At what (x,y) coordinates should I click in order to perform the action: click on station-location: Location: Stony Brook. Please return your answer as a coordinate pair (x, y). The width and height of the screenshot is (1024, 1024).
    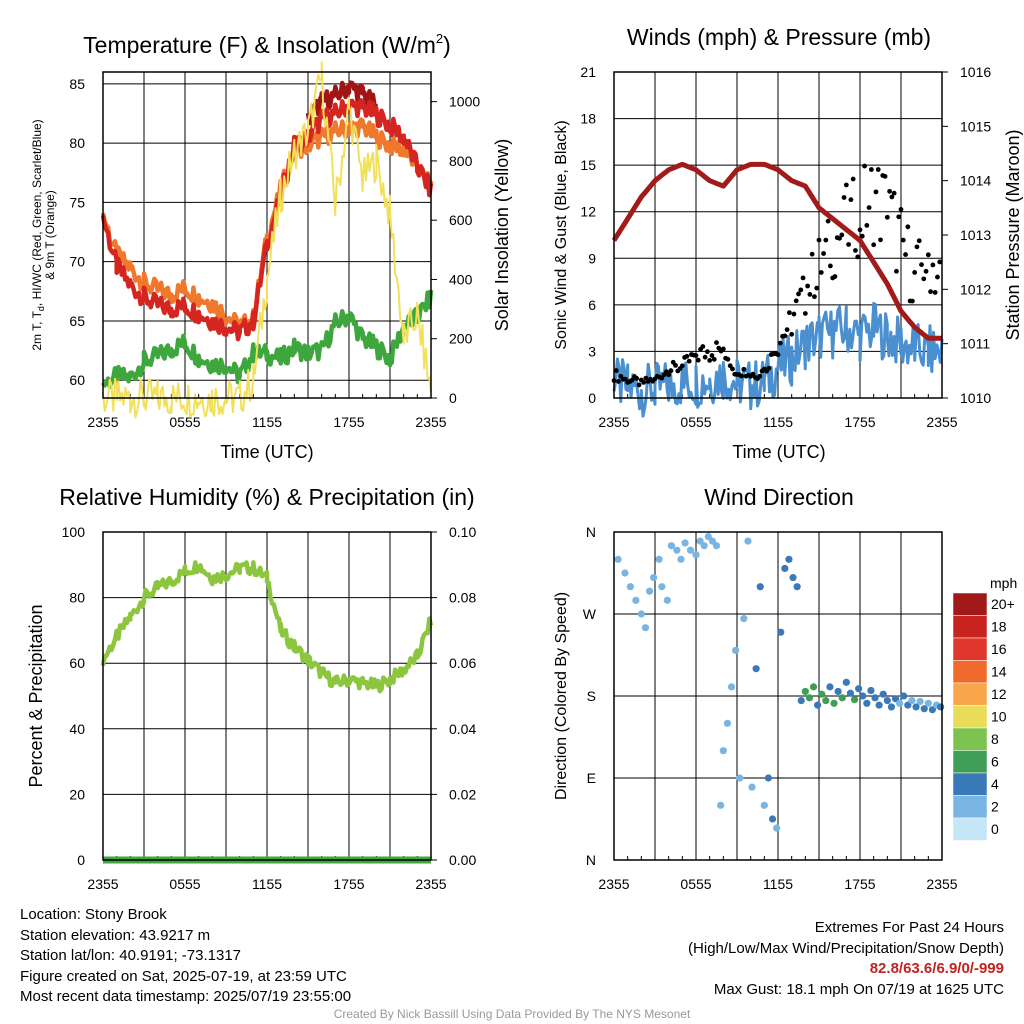
    Looking at the image, I should click on (93, 914).